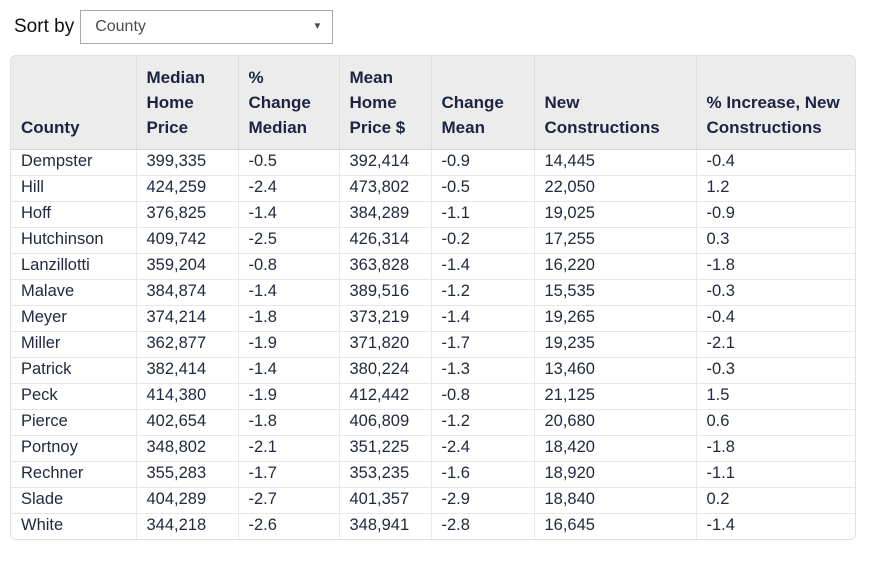  I want to click on cell-value: 371,820, so click(384, 343).